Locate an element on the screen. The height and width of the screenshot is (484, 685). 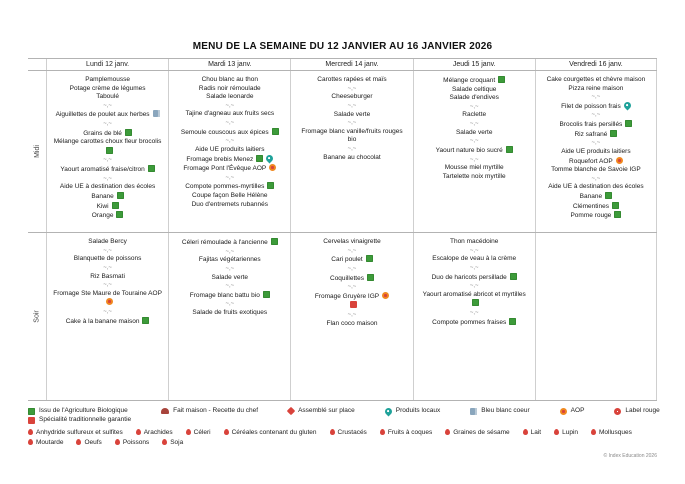
legend-item: AOP is located at coordinates (572, 411).